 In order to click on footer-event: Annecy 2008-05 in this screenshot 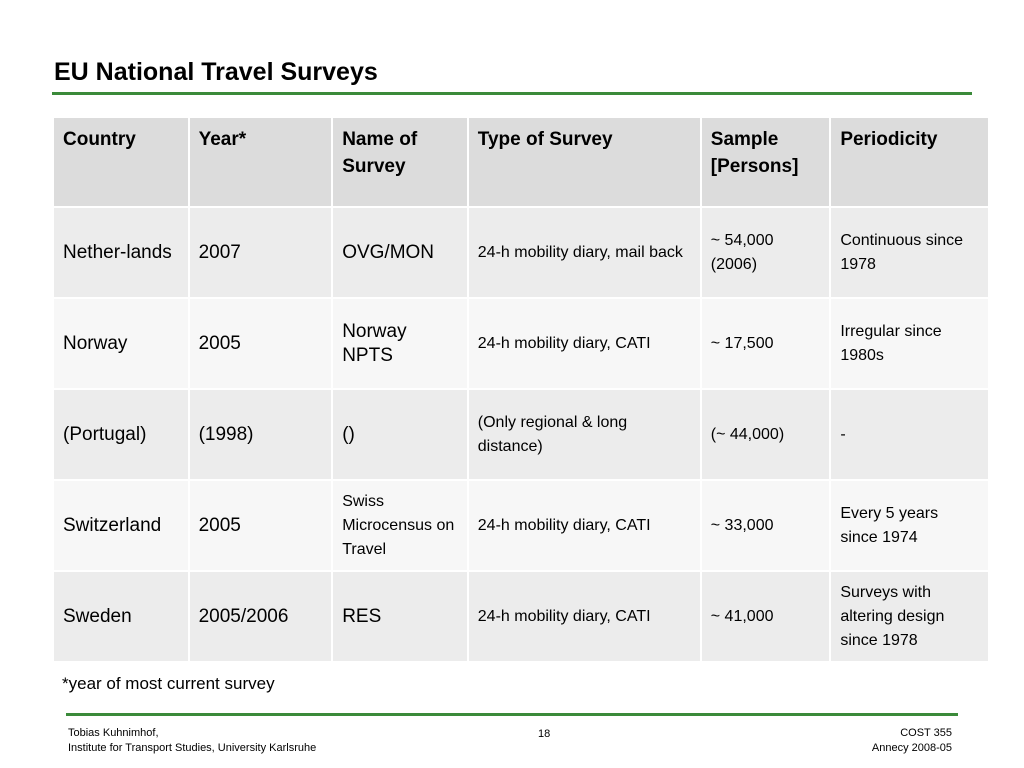, I will do `click(911, 748)`.